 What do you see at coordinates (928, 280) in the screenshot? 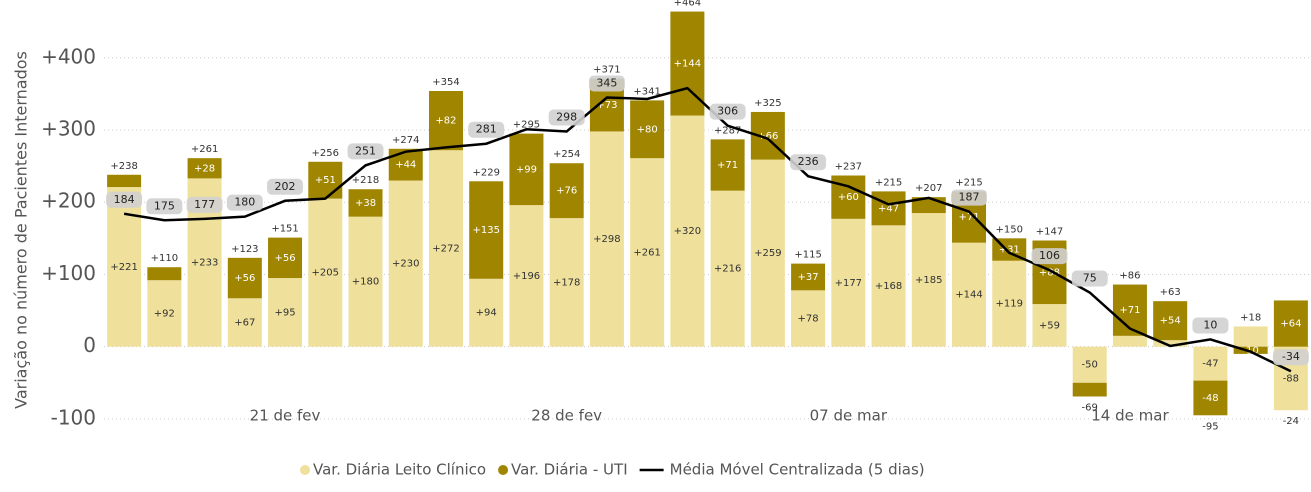
I see `bar-value-label: +185` at bounding box center [928, 280].